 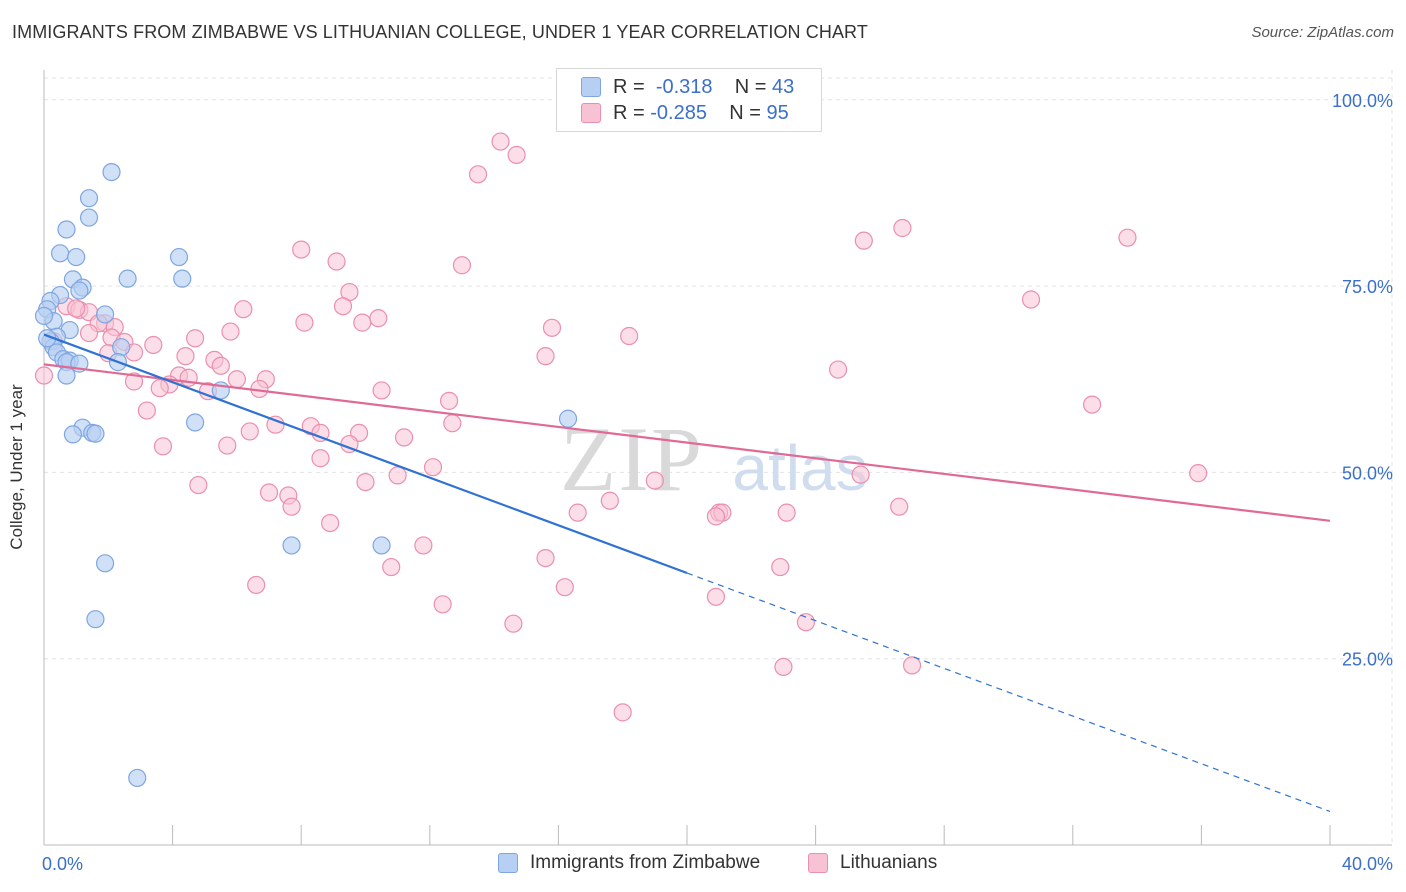 I want to click on bottom-legend-label: Lithuanians, so click(x=889, y=862).